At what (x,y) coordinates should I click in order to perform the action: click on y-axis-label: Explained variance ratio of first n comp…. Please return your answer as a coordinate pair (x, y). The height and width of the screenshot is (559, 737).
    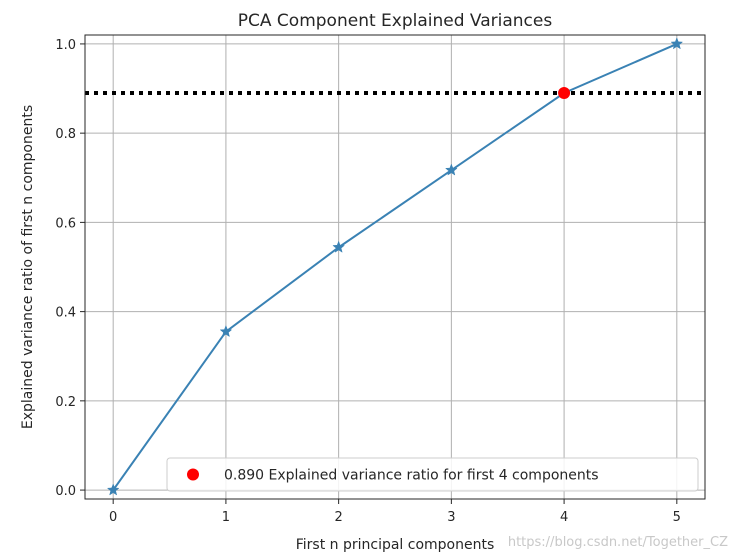
    Looking at the image, I should click on (28, 267).